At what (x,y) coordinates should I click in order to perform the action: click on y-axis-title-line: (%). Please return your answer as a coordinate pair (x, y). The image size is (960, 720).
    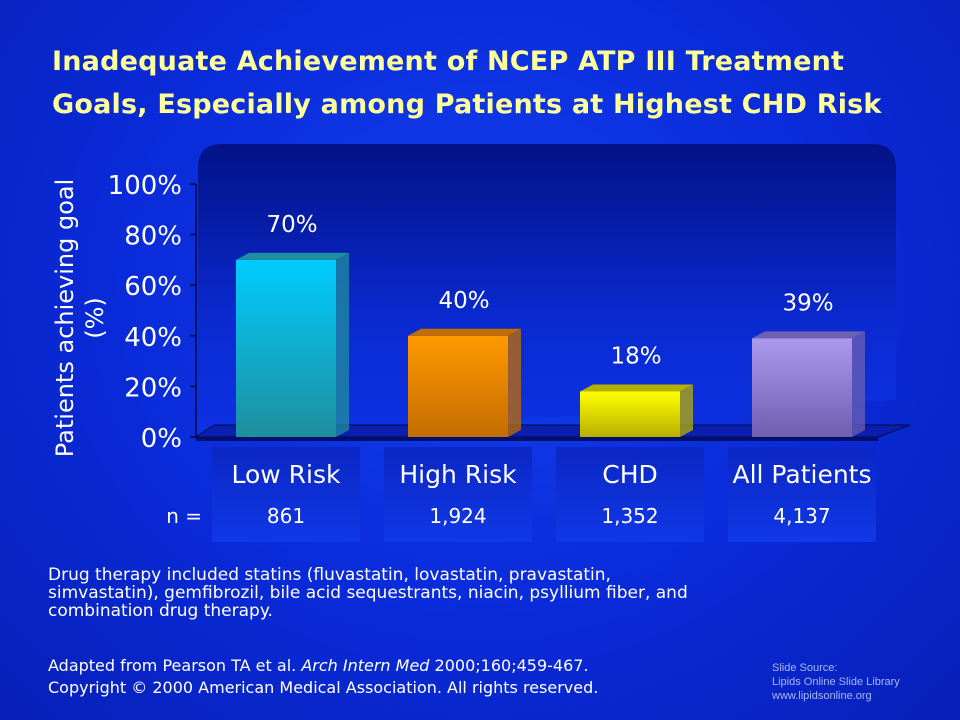
    Looking at the image, I should click on (95, 318).